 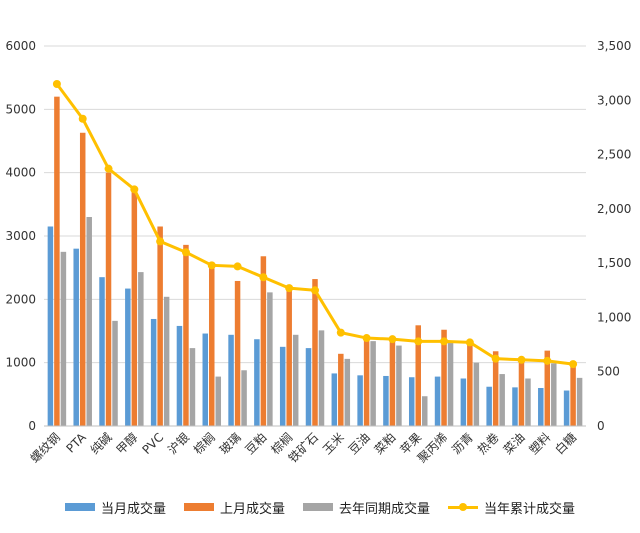 I want to click on y-right-tick-label: 2,000, so click(x=614, y=209).